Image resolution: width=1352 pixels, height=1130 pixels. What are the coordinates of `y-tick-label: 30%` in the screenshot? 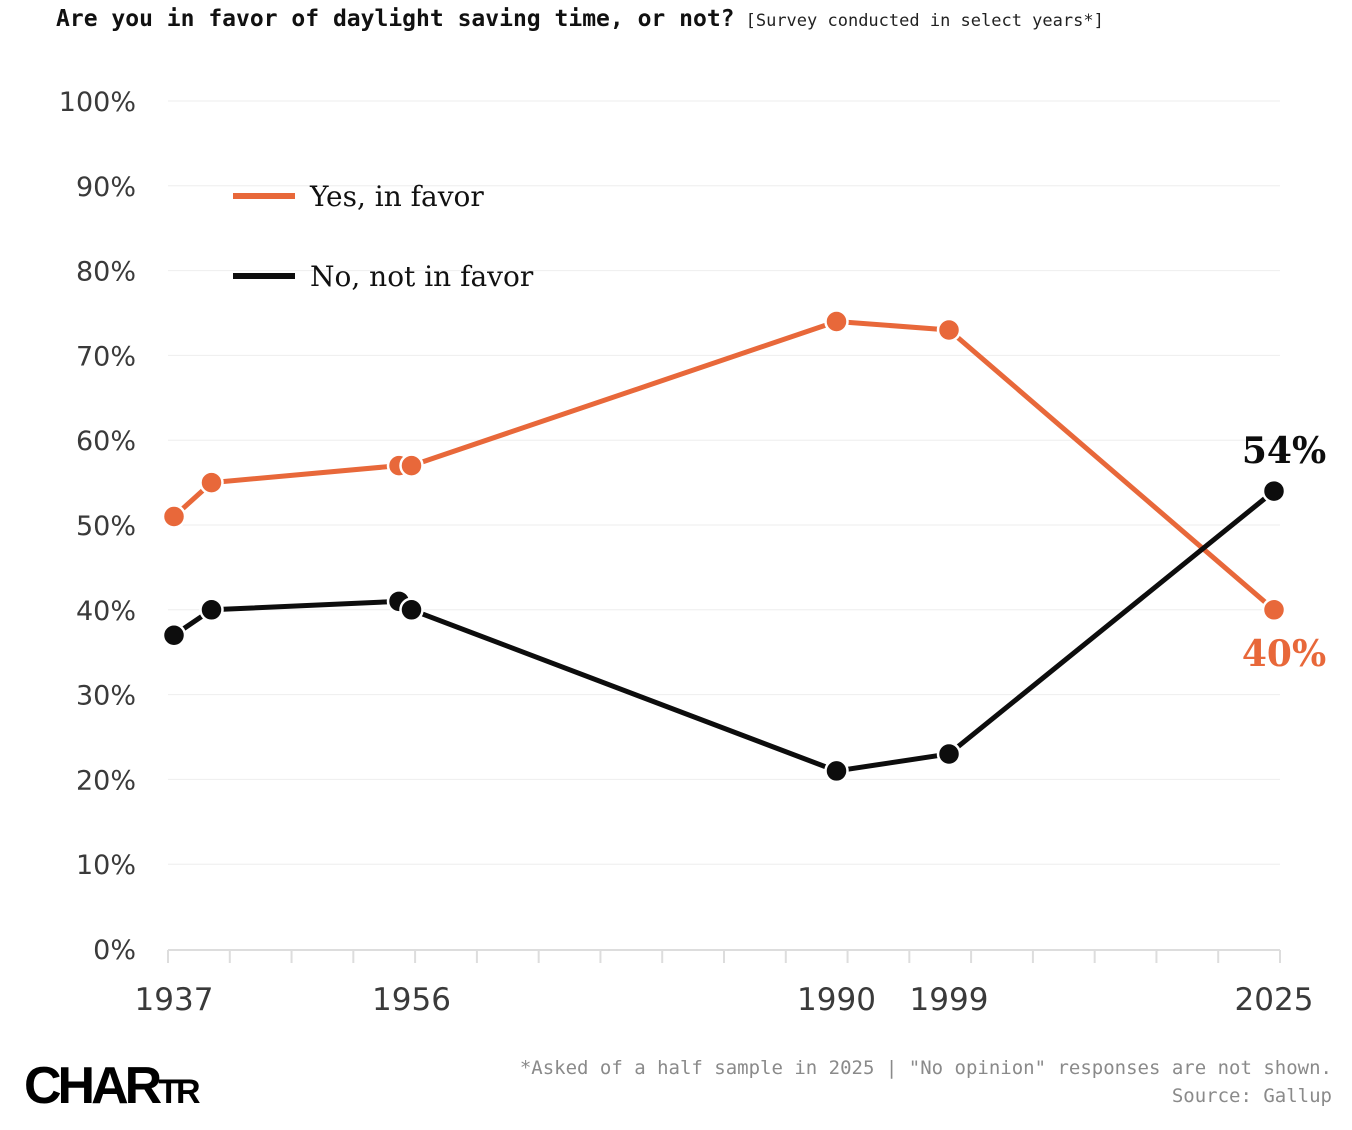 It's located at (106, 696).